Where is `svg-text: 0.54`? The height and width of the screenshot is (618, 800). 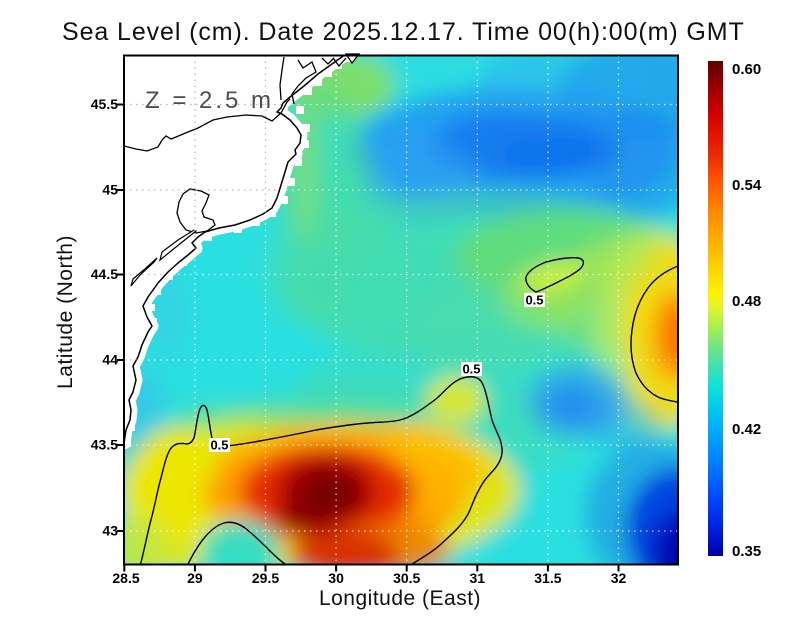
svg-text: 0.54 is located at coordinates (747, 185).